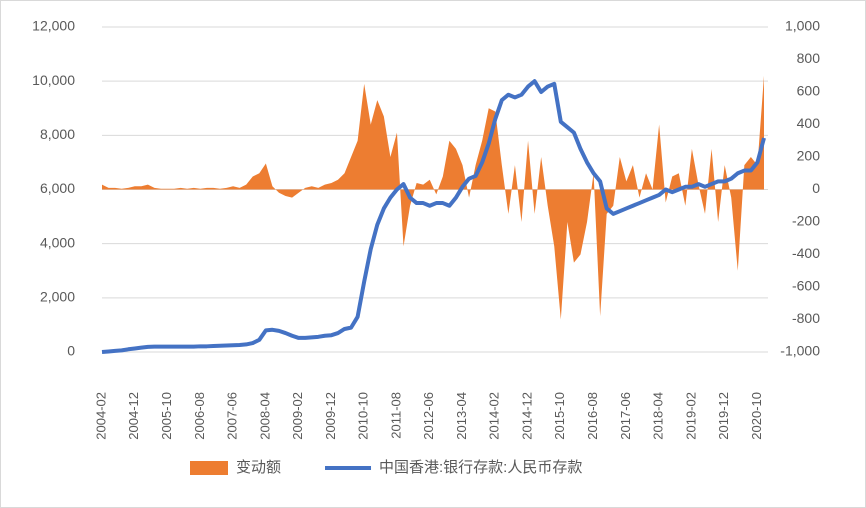  Describe the element at coordinates (264, 416) in the screenshot. I see `x-tick-label: 2008-04` at that location.